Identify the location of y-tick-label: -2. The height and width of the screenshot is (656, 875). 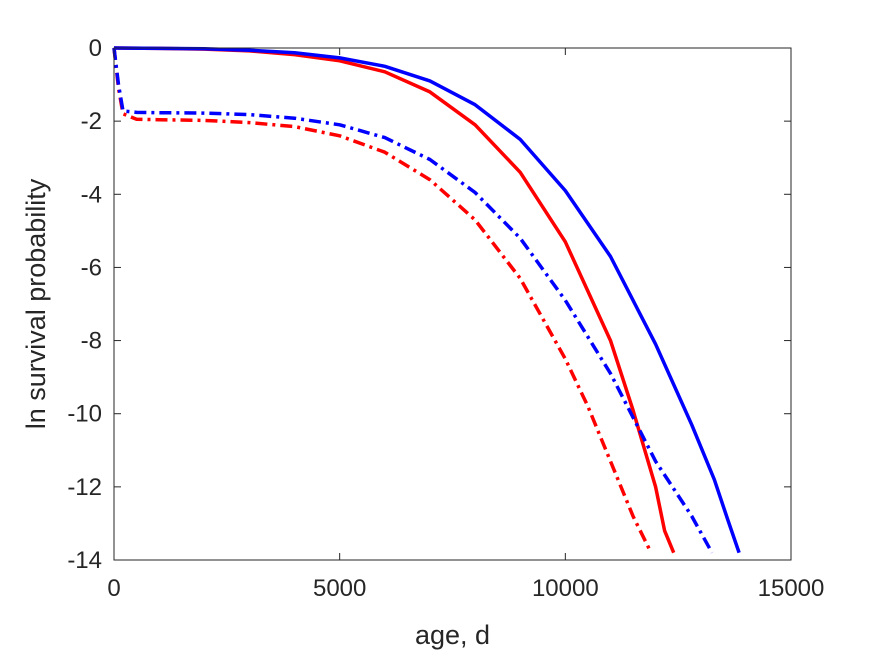
(91, 121).